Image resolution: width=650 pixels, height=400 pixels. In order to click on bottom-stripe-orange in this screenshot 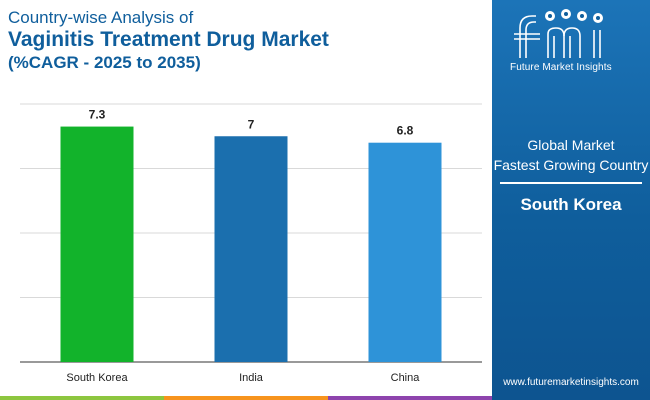, I will do `click(246, 398)`.